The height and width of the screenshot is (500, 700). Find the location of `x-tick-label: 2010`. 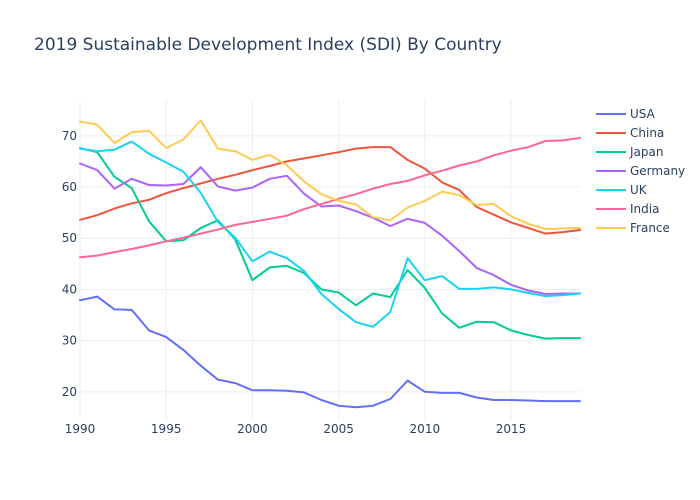

x-tick-label: 2010 is located at coordinates (425, 429).